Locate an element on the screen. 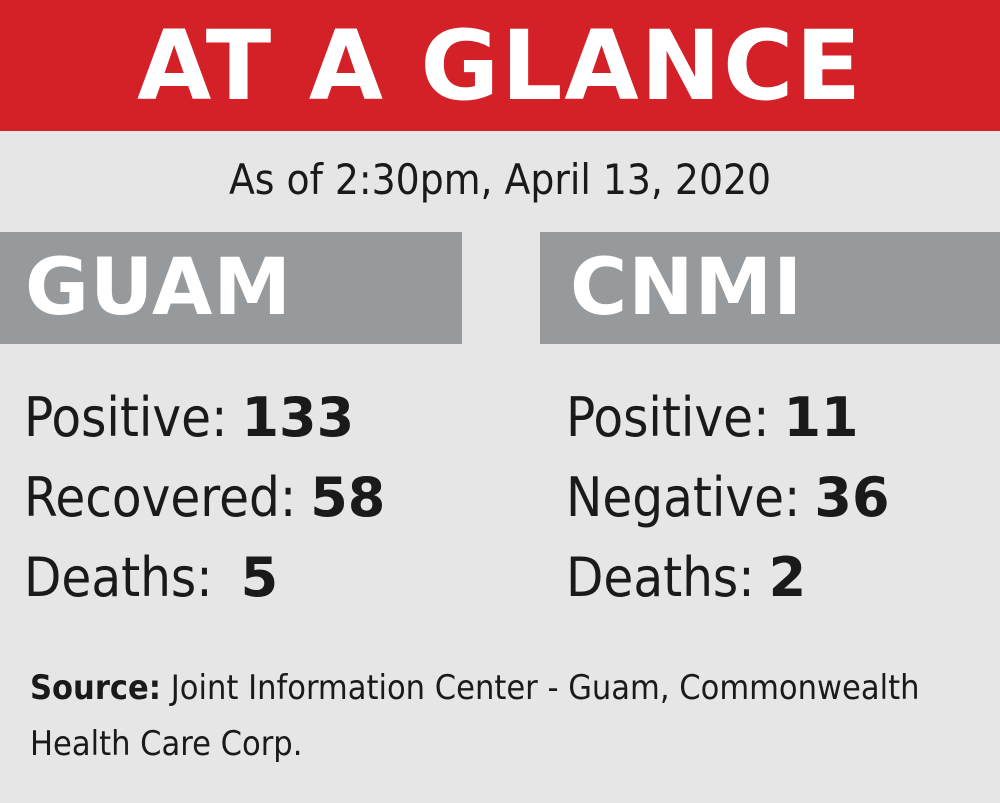  stat-value: 133 is located at coordinates (298, 417).